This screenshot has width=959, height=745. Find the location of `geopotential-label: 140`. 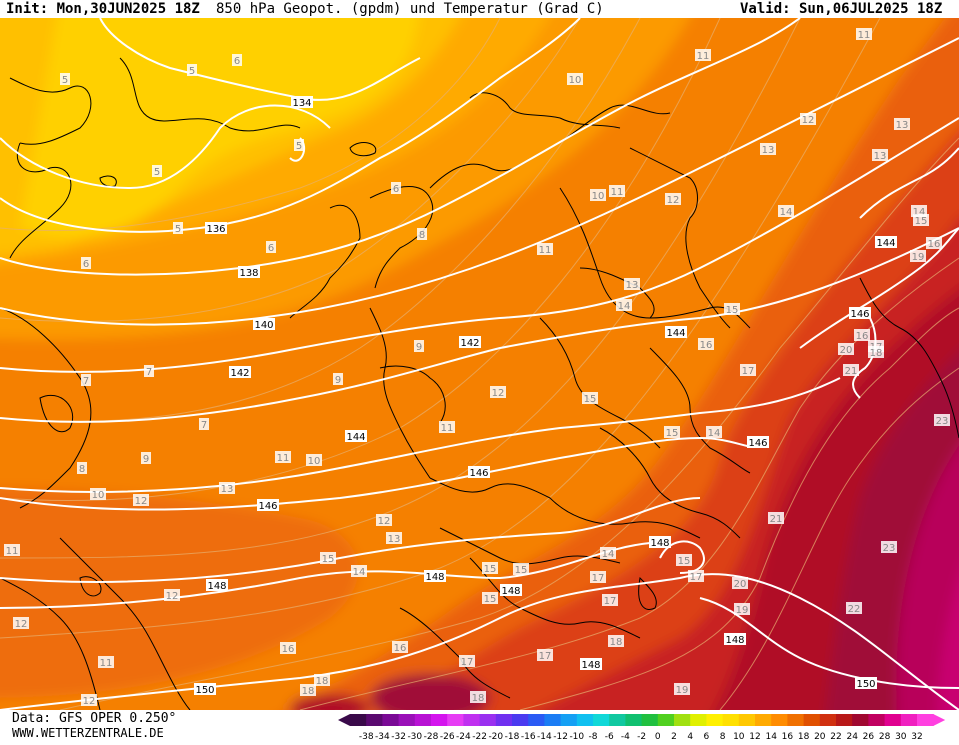

geopotential-label: 140 is located at coordinates (264, 324).